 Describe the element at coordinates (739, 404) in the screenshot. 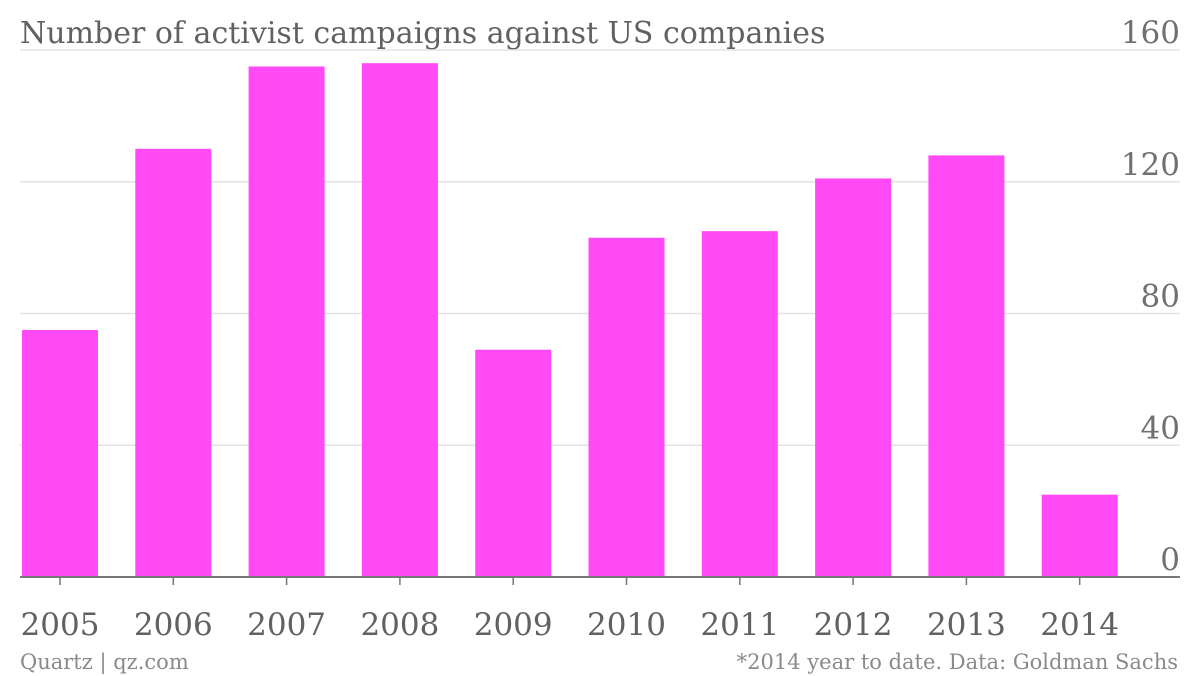

I see `bar-2011` at that location.